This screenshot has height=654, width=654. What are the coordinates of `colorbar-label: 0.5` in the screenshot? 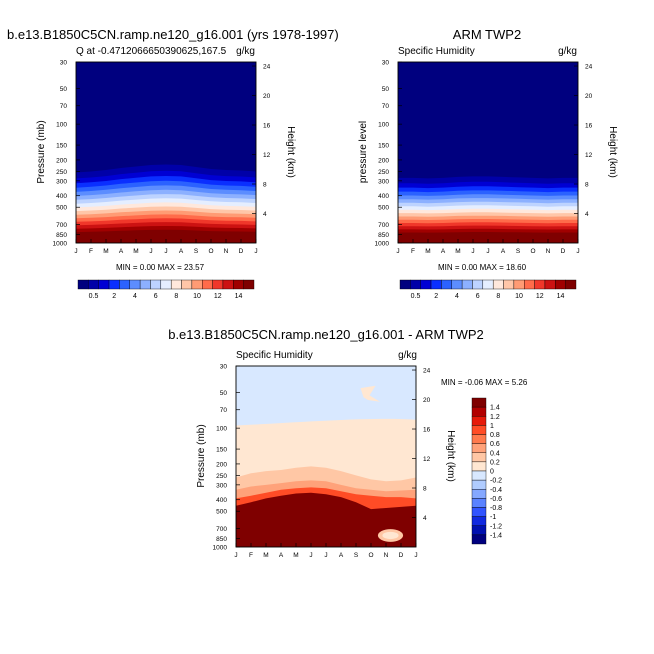 It's located at (94, 296).